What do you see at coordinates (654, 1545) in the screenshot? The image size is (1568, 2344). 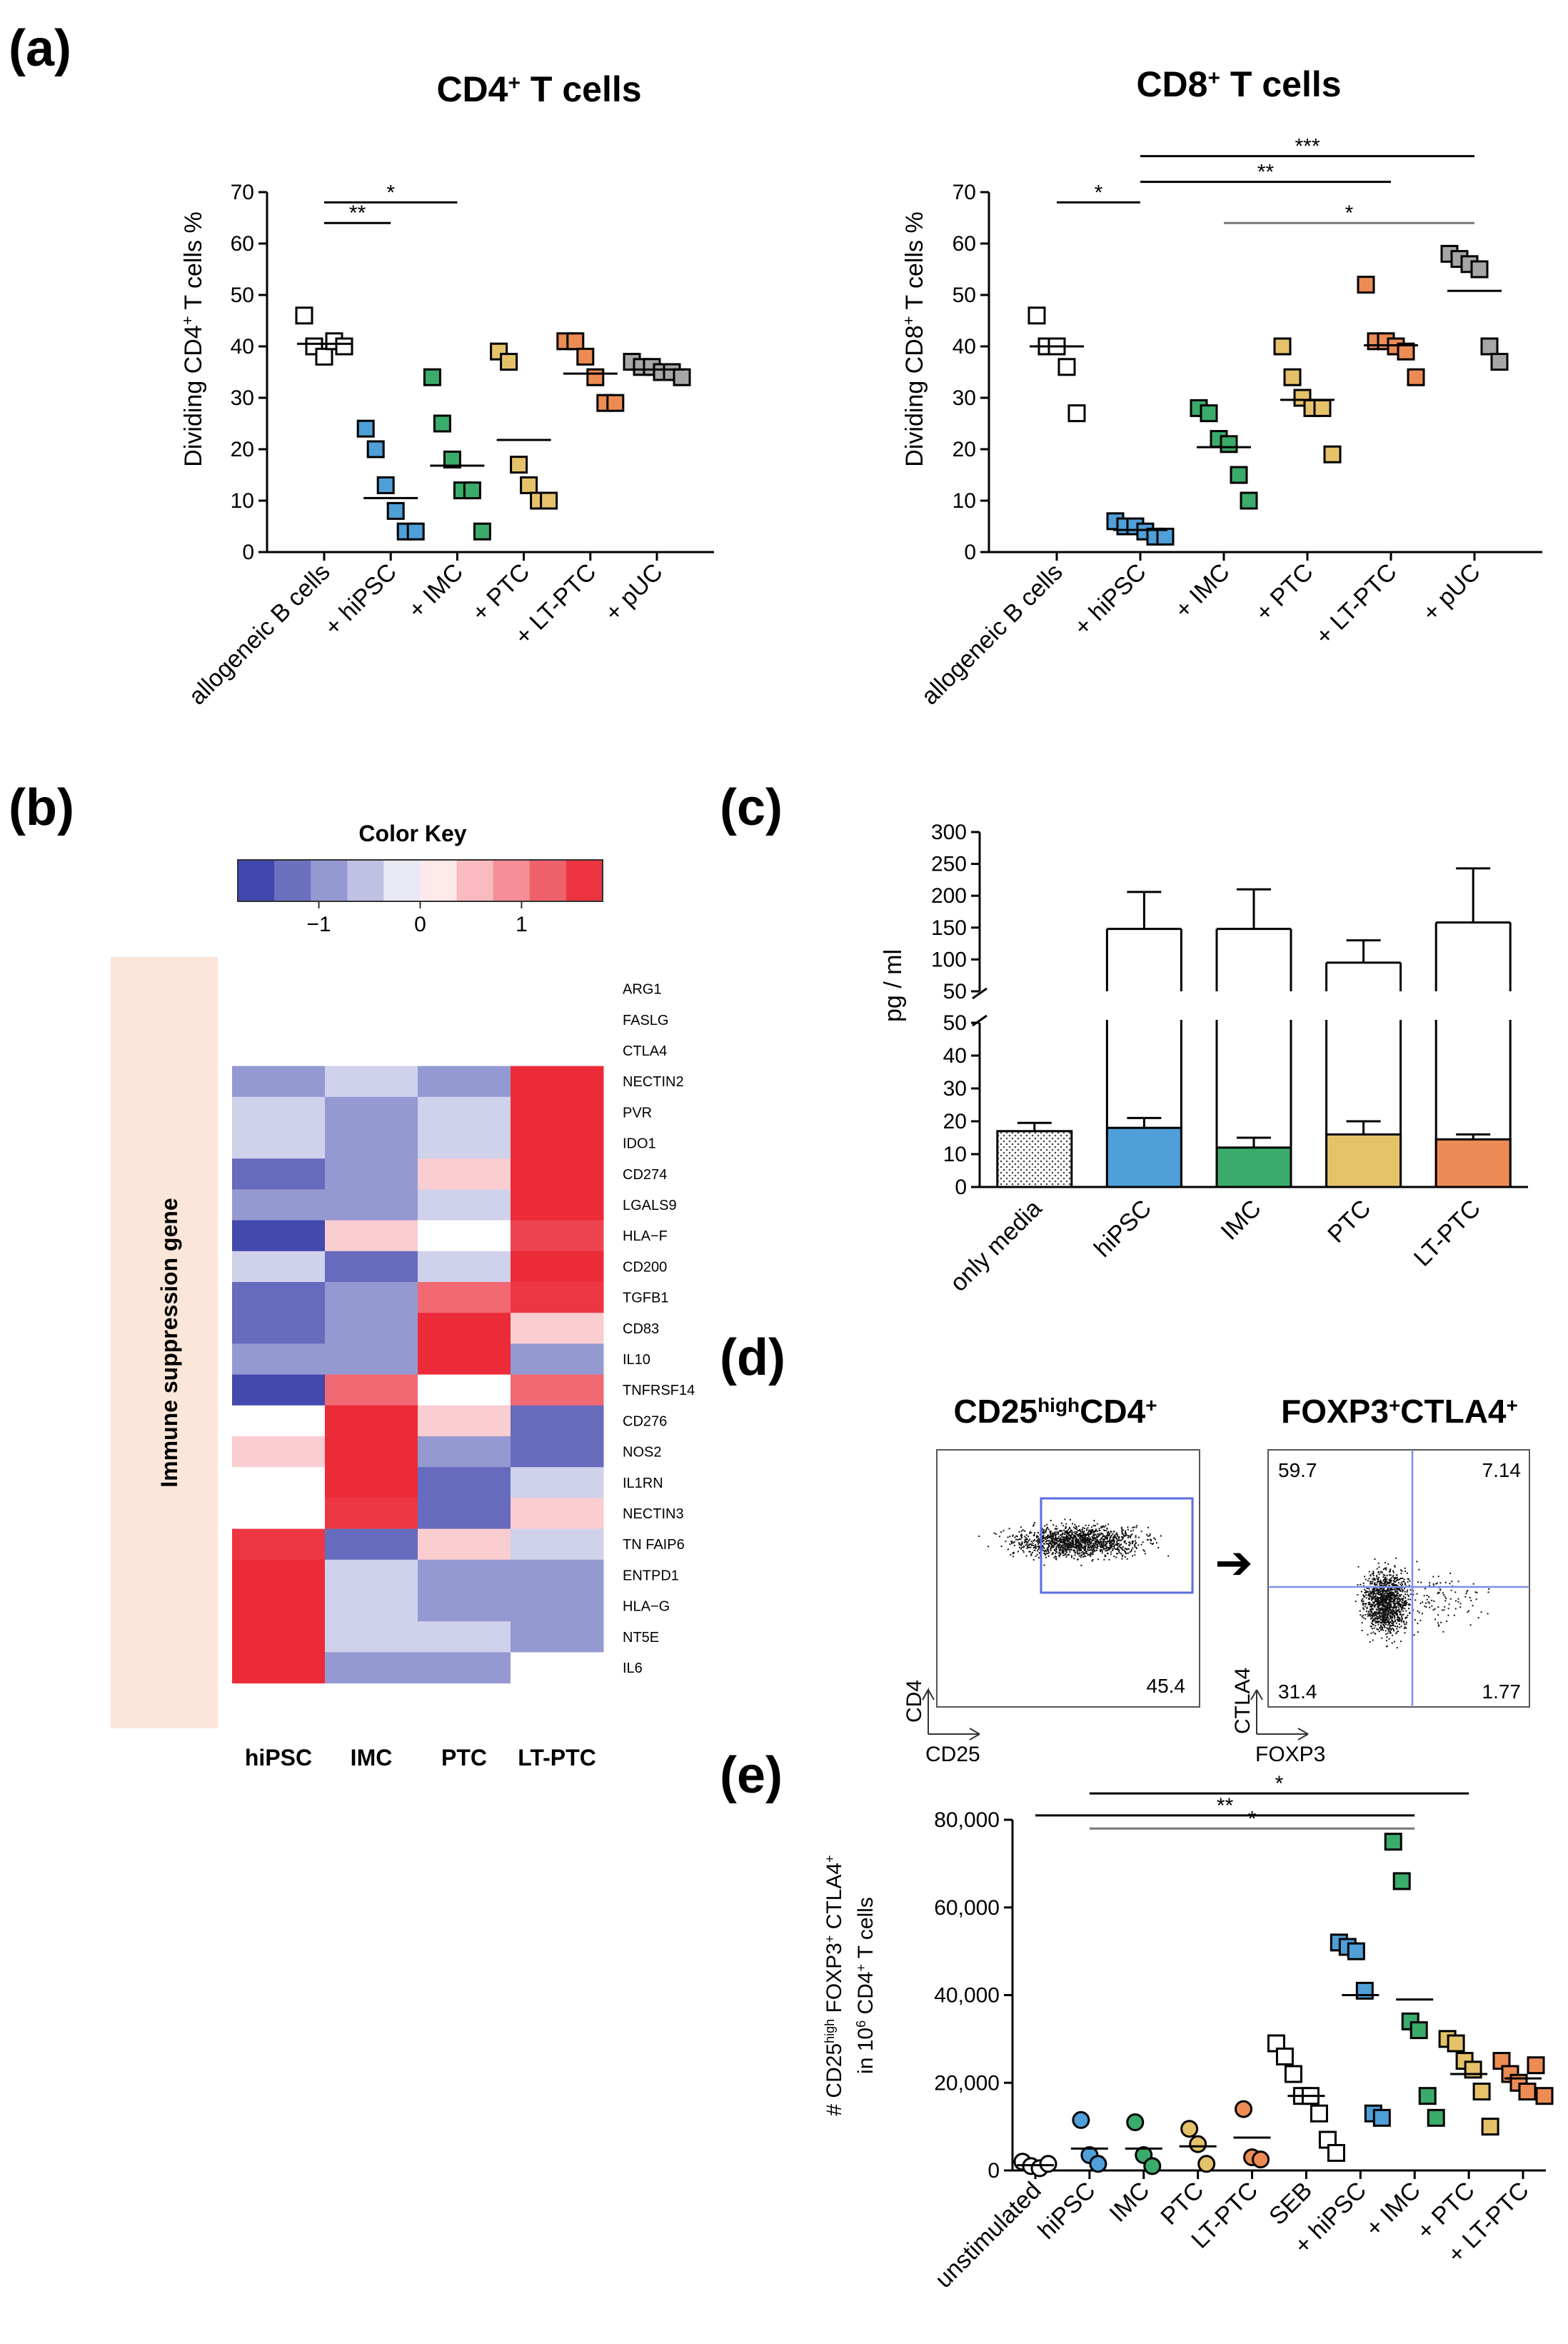 I see `heat-row-label: TN FAIP6` at bounding box center [654, 1545].